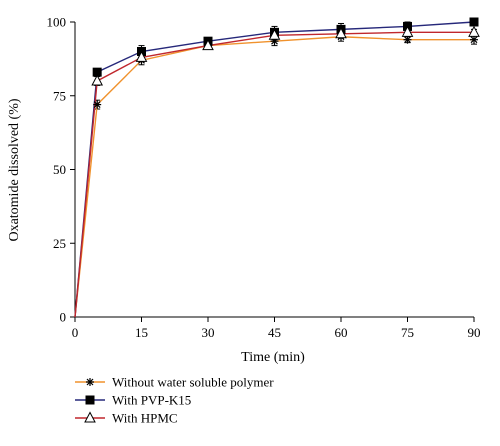 The image size is (500, 446). I want to click on x-tick-label: 90, so click(474, 332).